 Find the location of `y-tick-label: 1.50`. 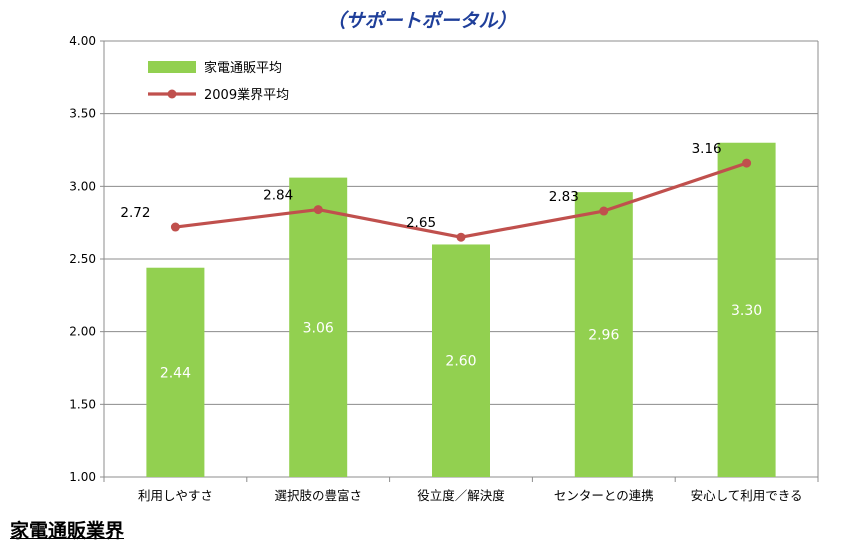

y-tick-label: 1.50 is located at coordinates (82, 404).